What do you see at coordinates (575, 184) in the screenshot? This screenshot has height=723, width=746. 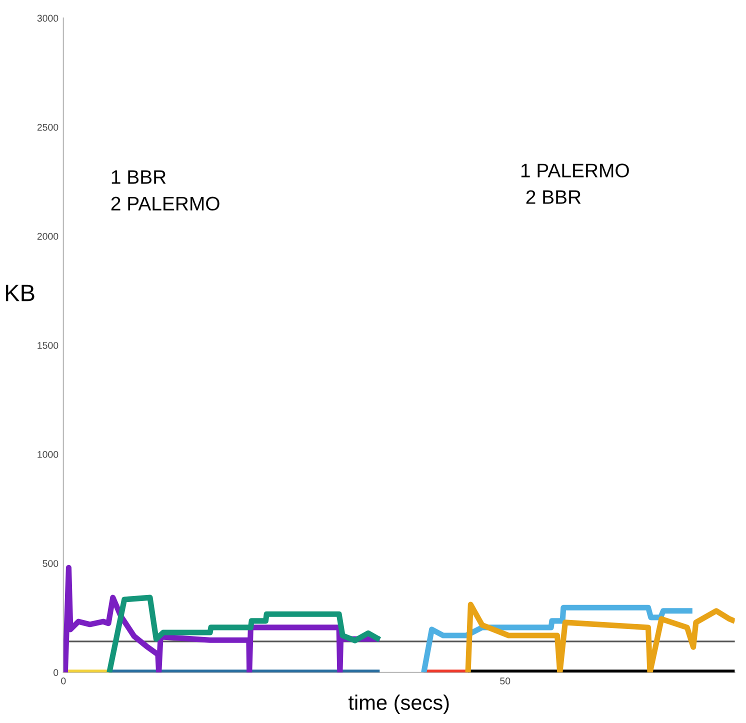 I see `annotation: 1 PALERMO 2 BBR` at bounding box center [575, 184].